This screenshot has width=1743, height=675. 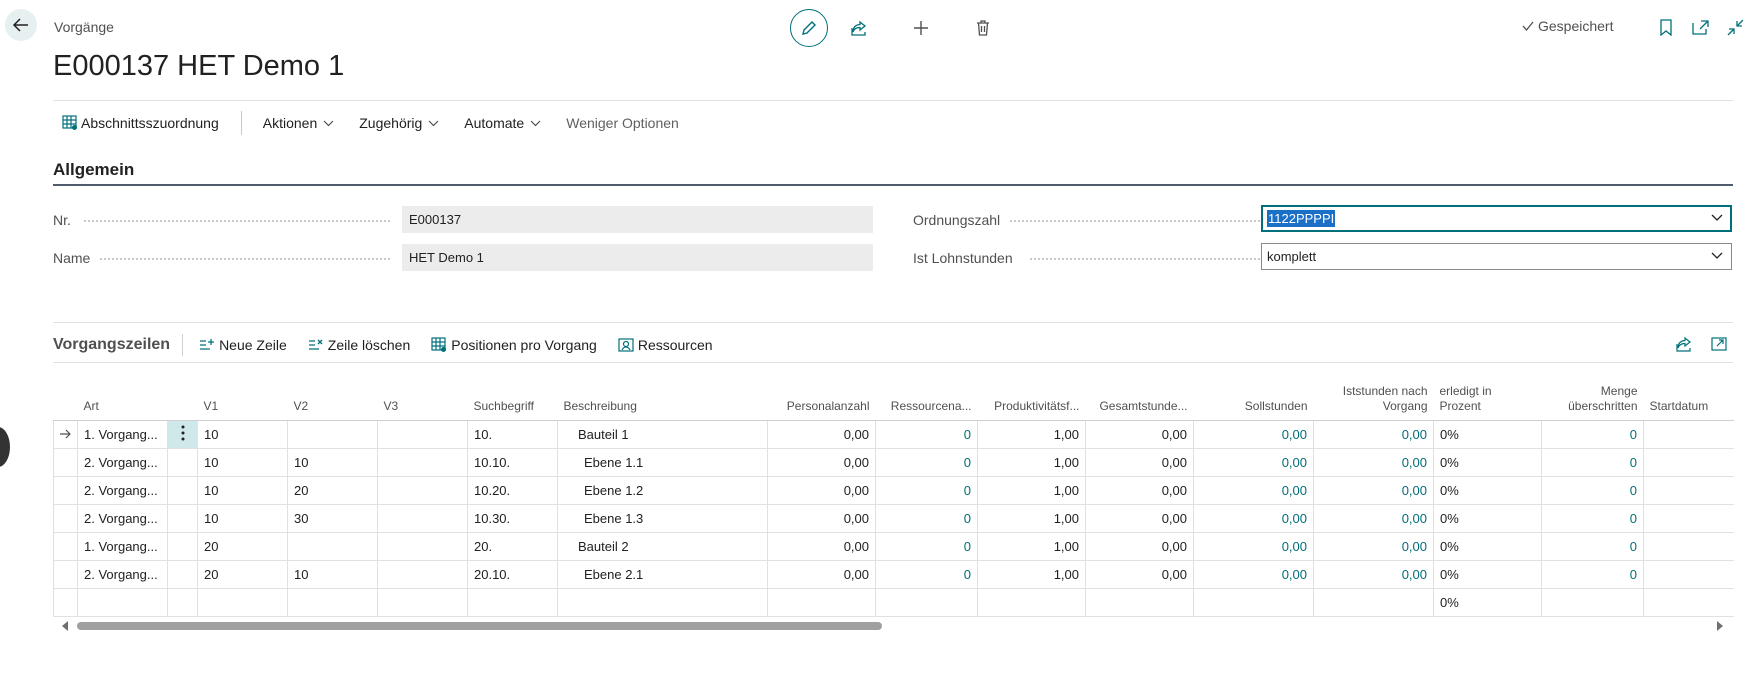 I want to click on cell-such: 20., so click(x=512, y=546).